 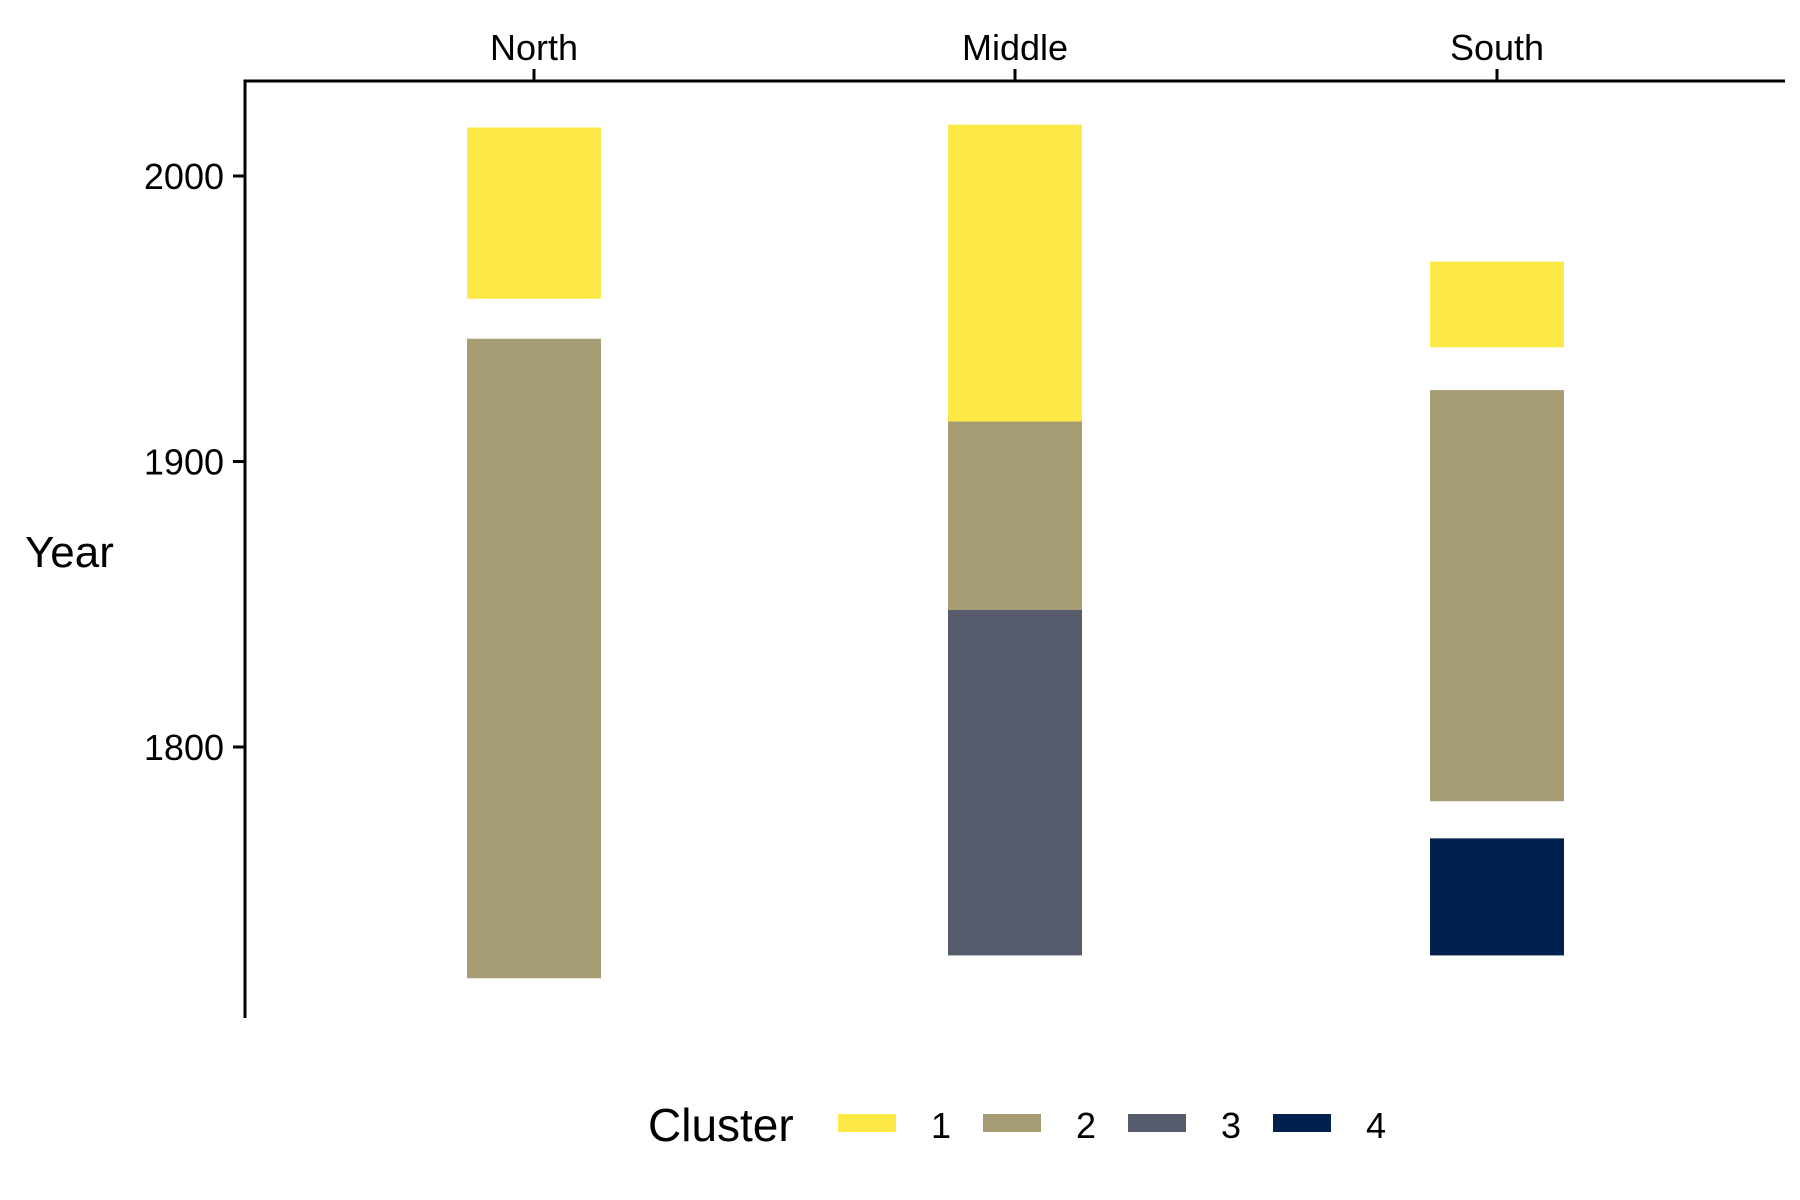 What do you see at coordinates (1497, 47) in the screenshot?
I see `x-tick-label: South` at bounding box center [1497, 47].